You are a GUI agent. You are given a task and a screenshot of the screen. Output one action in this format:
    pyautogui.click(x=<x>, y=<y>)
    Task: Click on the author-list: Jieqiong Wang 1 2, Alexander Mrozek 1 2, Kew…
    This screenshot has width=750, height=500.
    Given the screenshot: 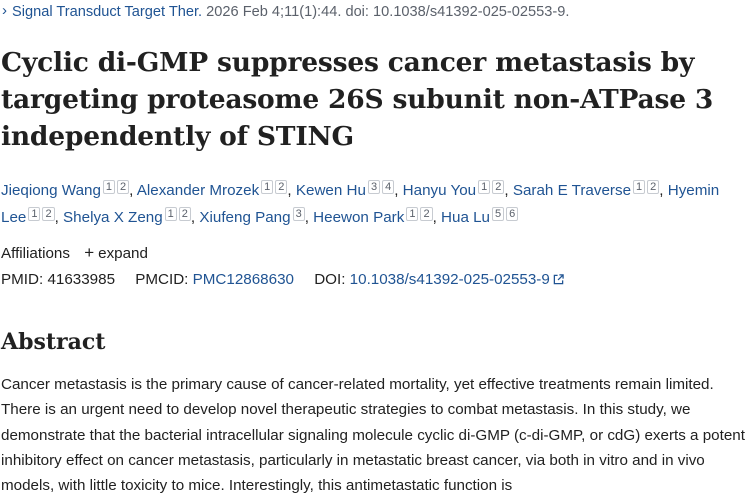 What is the action you would take?
    pyautogui.click(x=360, y=203)
    